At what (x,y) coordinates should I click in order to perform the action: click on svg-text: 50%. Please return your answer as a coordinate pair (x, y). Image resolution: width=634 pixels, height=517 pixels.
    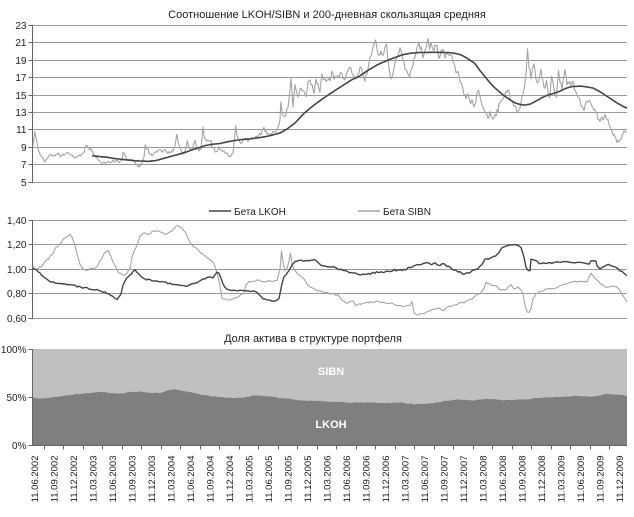
    Looking at the image, I should click on (16, 398).